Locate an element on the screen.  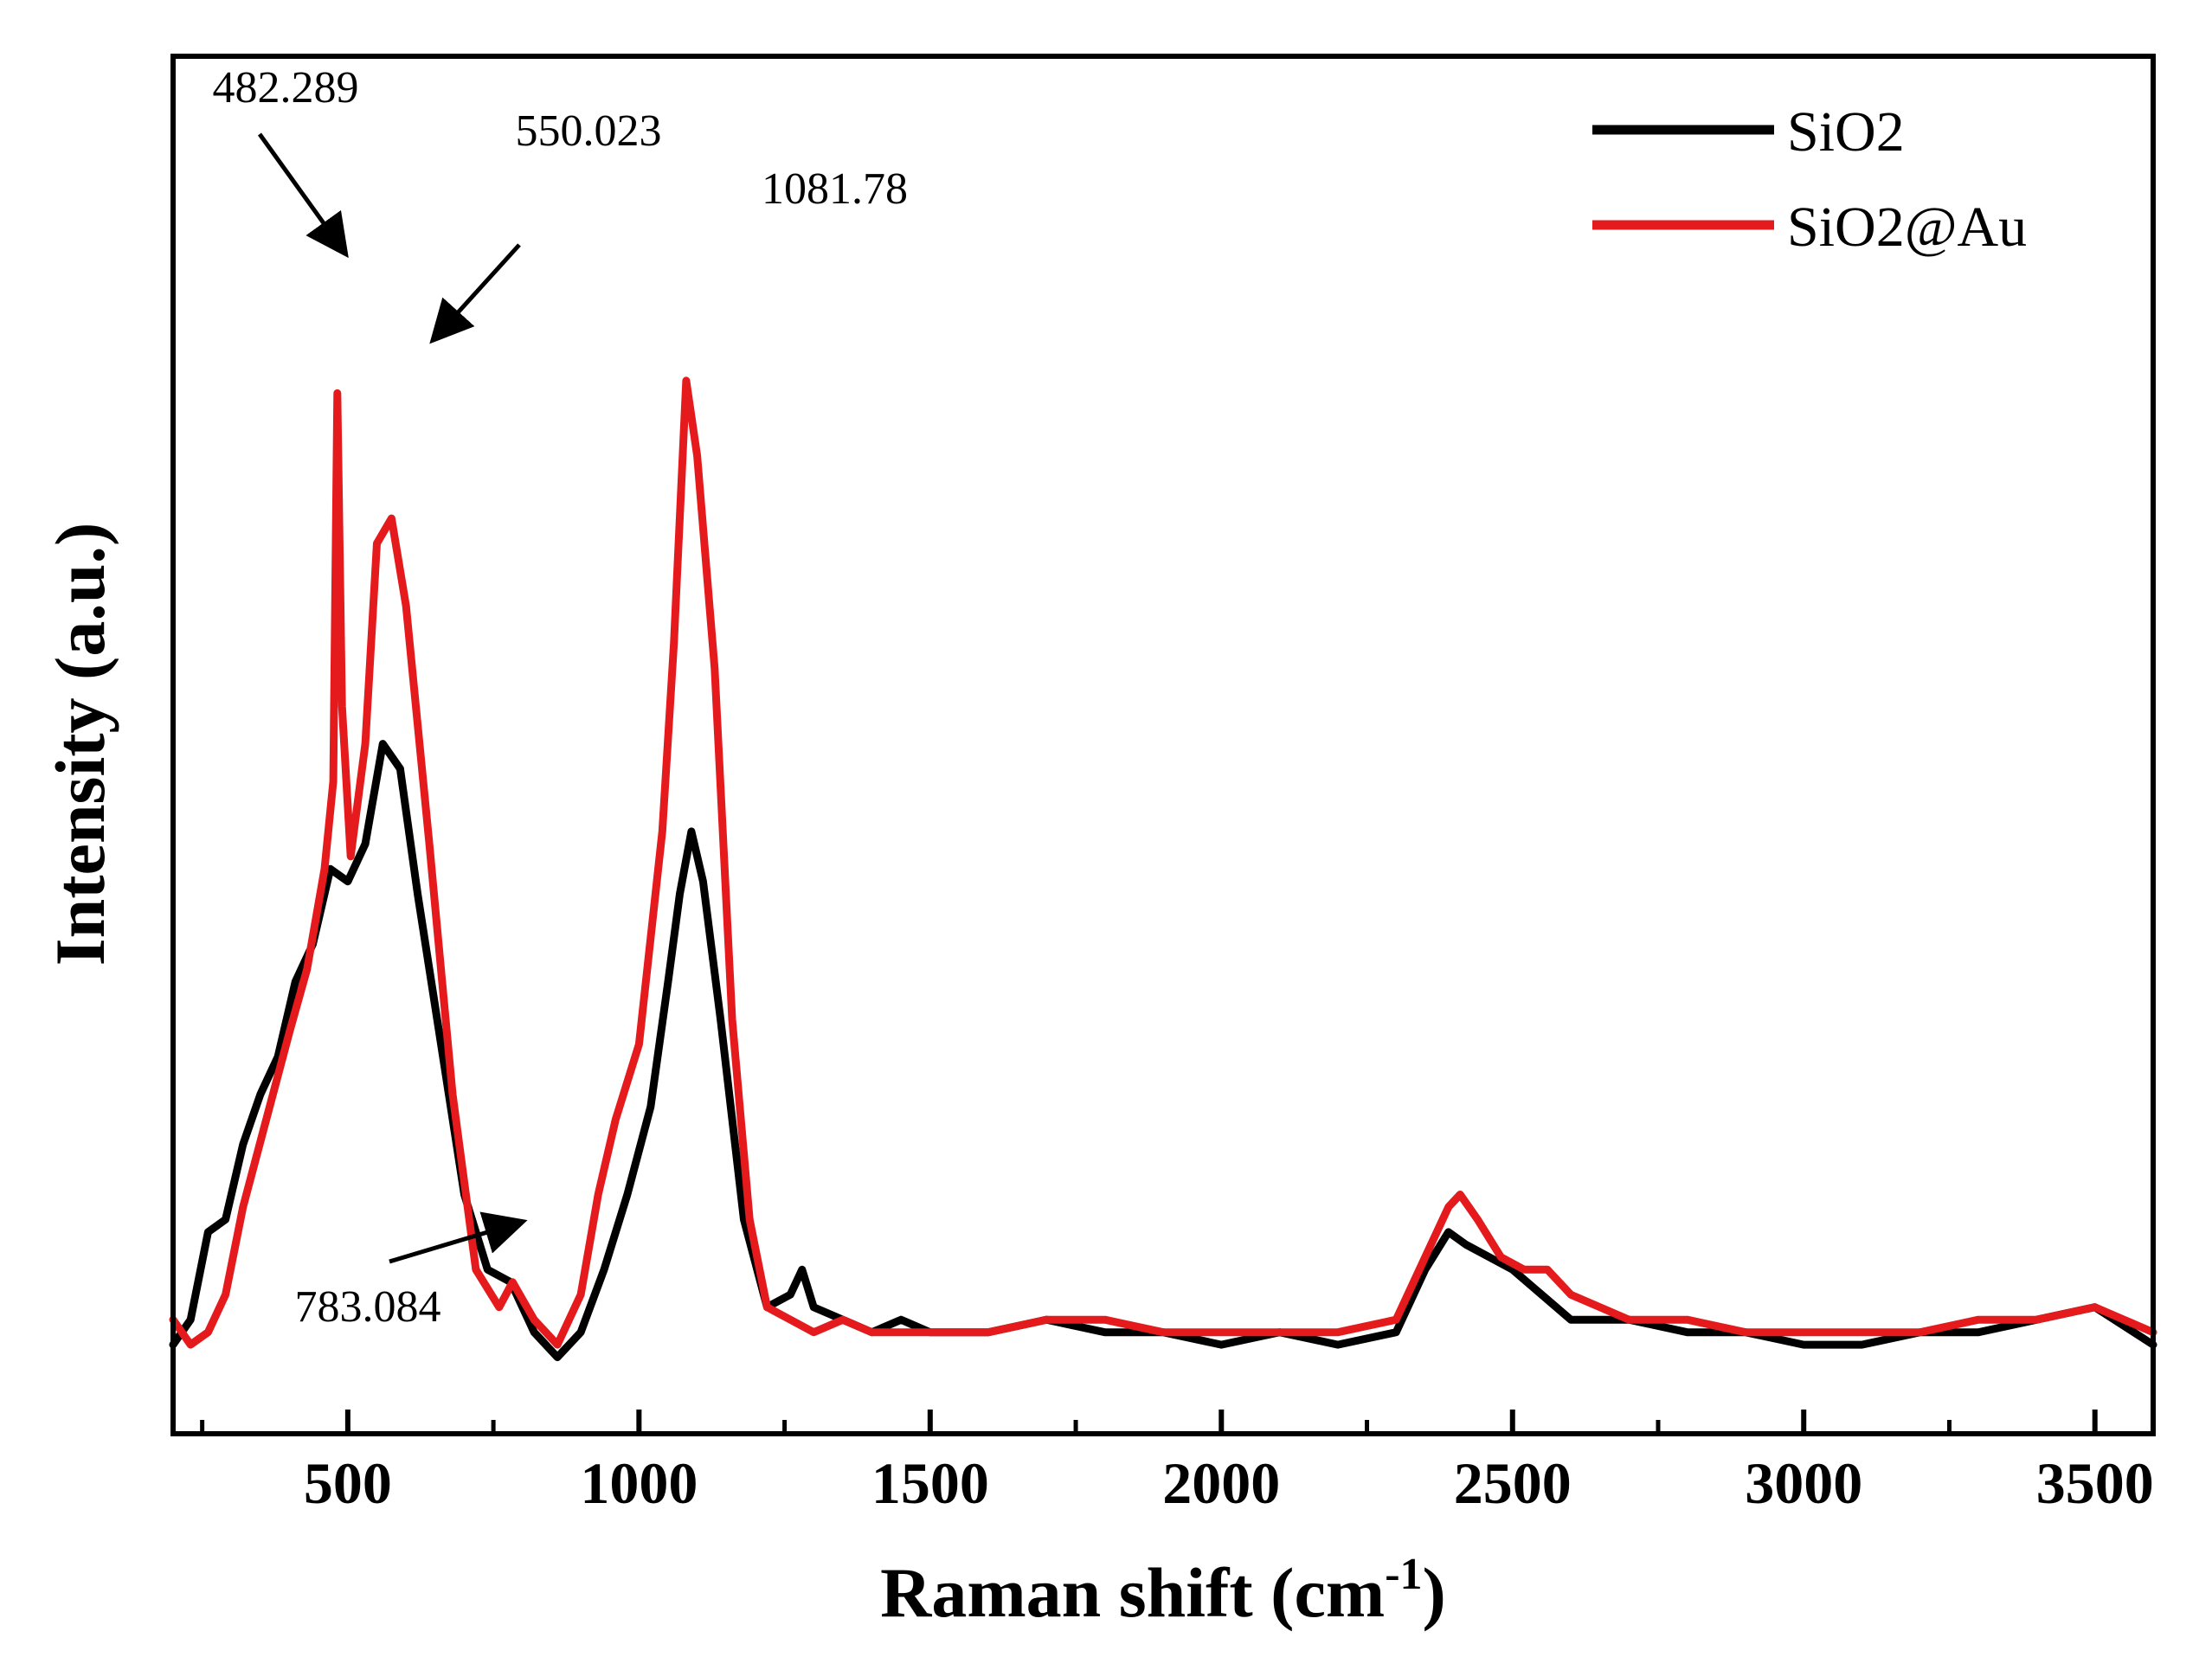
x-tick-label: 2500 is located at coordinates (1513, 1483).